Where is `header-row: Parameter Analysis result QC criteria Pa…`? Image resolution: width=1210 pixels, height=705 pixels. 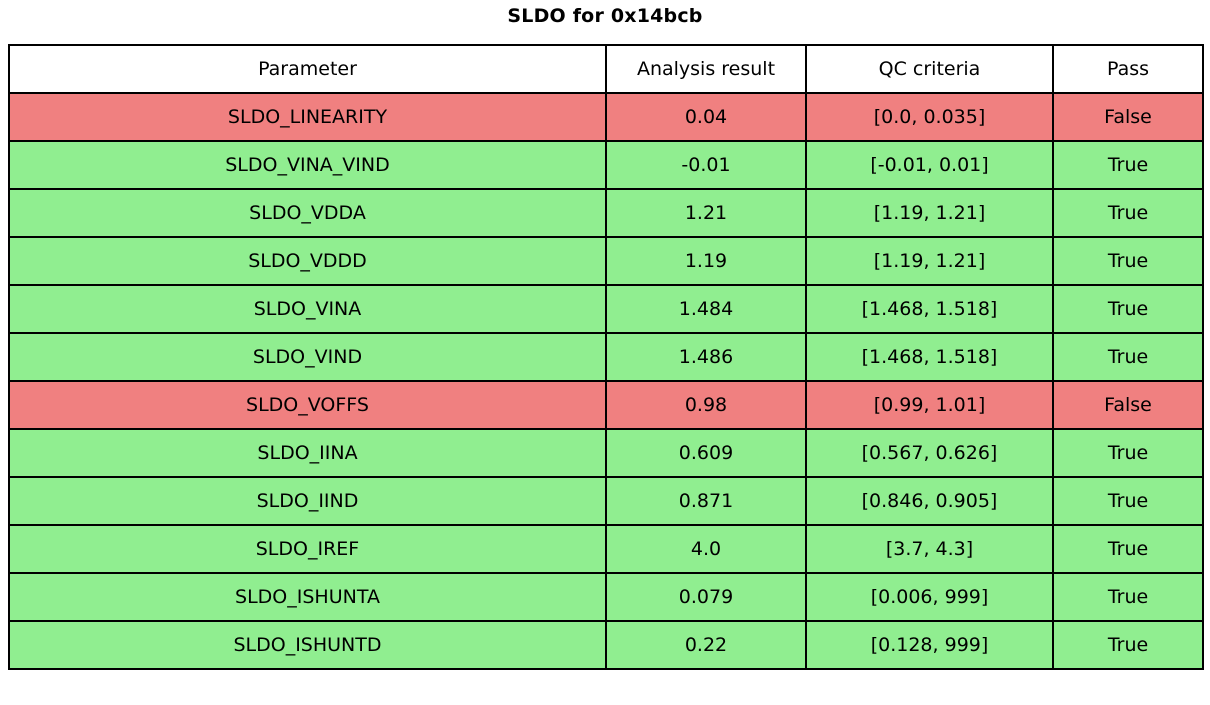
header-row: Parameter Analysis result QC criteria Pa… is located at coordinates (606, 69).